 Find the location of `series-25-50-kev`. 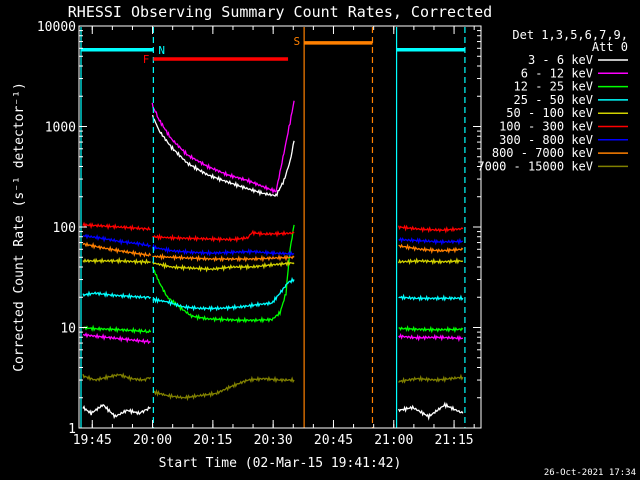

series-25-50-kev is located at coordinates (273, 294).